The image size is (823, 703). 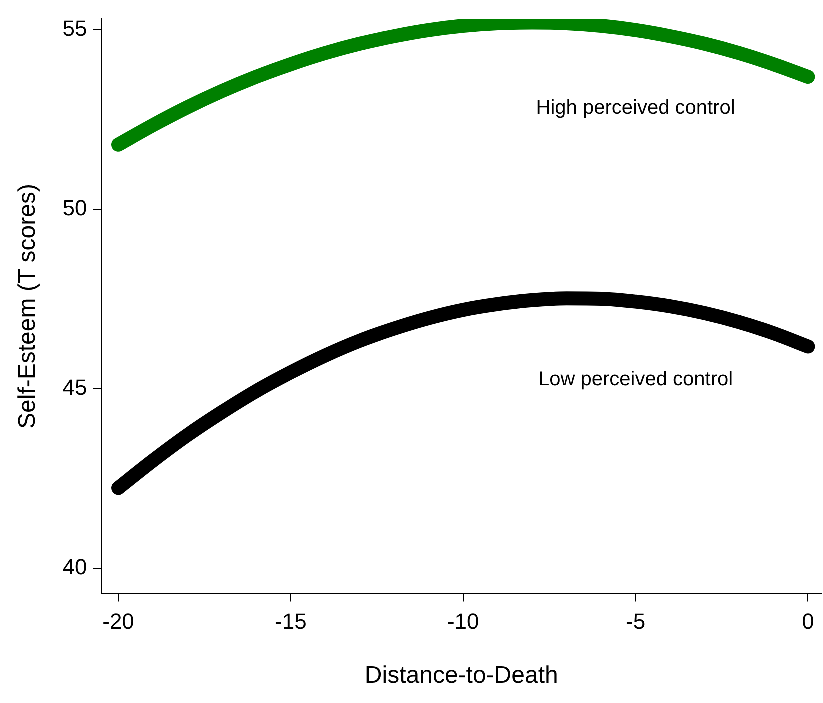 I want to click on y-tick-label: 55, so click(x=75, y=29).